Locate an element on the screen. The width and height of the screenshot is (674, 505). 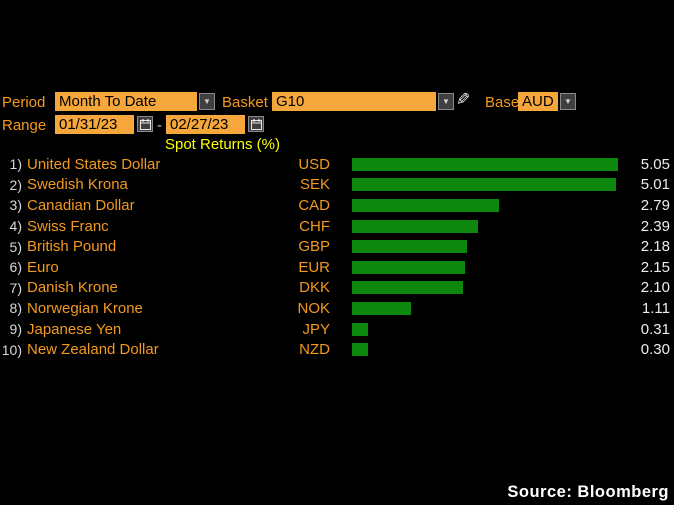
row-rank: 9) is located at coordinates (15, 329).